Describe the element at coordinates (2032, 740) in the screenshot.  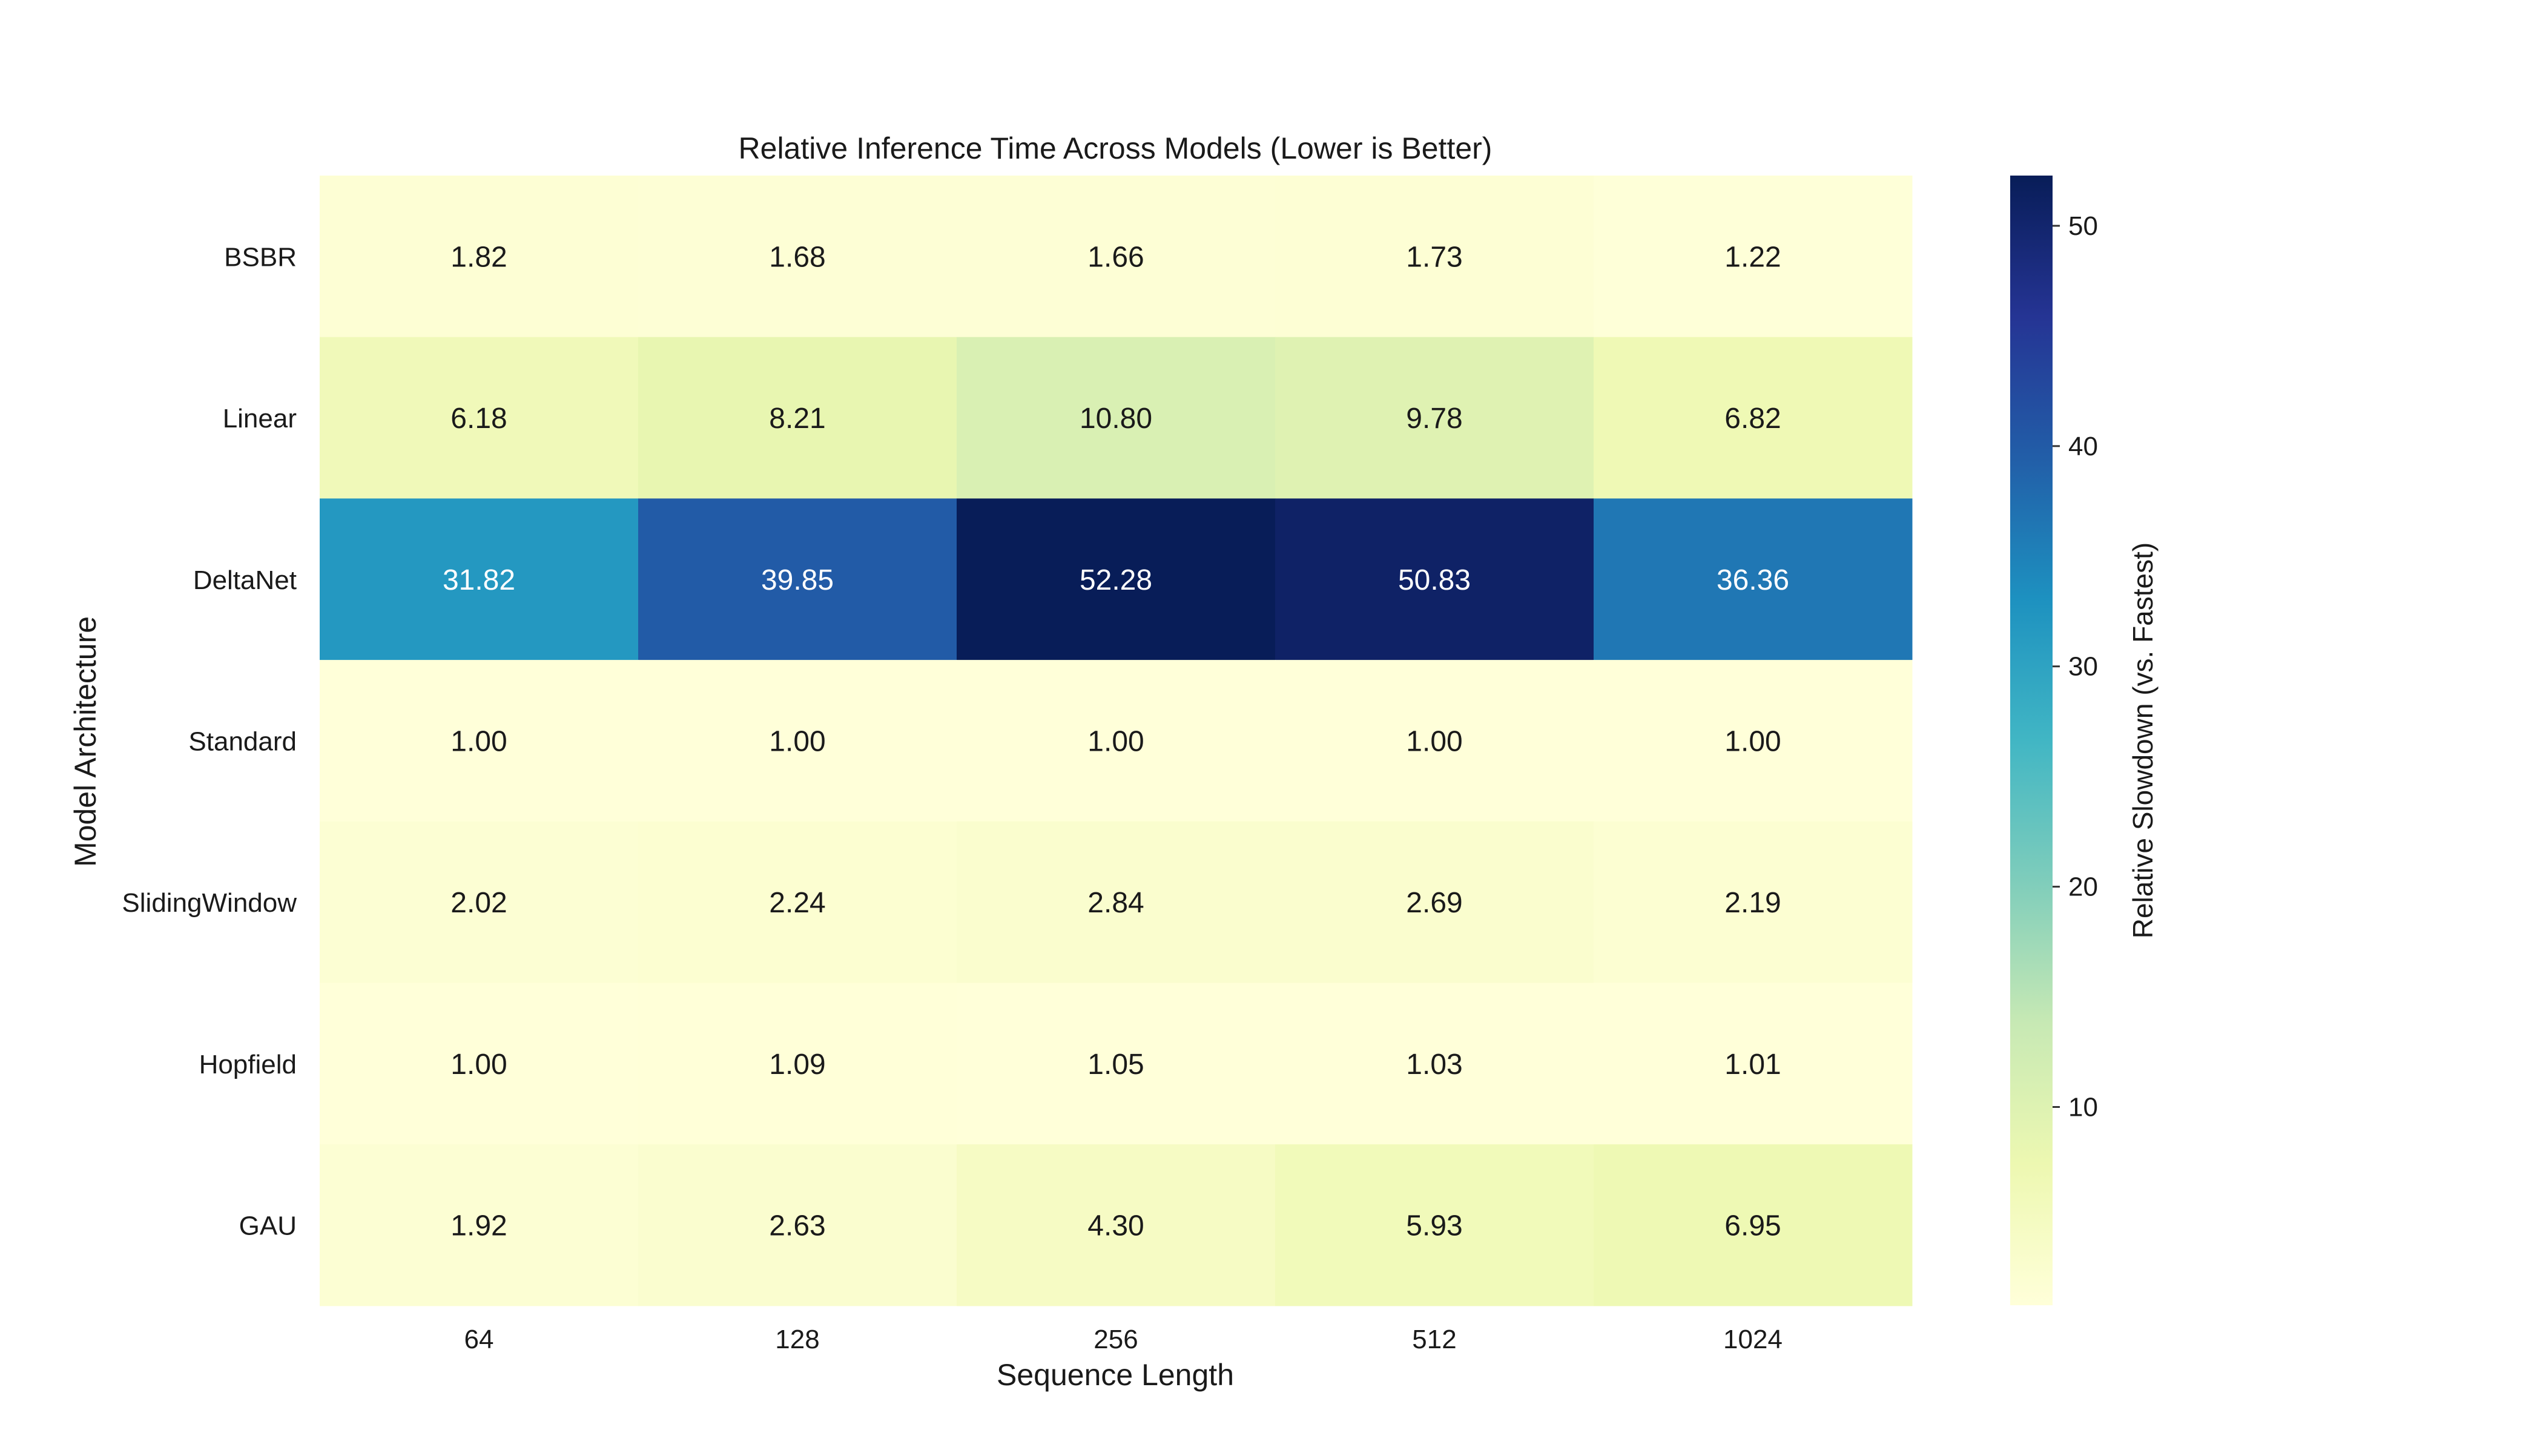
I see `colorbar-gradient` at that location.